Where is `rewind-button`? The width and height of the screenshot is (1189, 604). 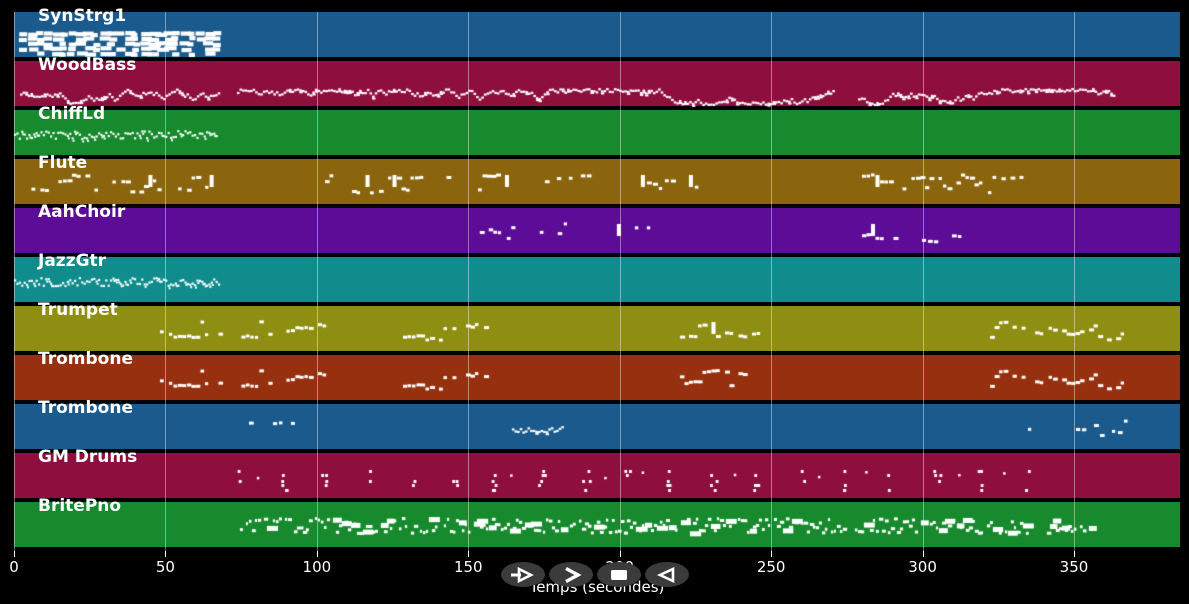
rewind-button is located at coordinates (667, 574).